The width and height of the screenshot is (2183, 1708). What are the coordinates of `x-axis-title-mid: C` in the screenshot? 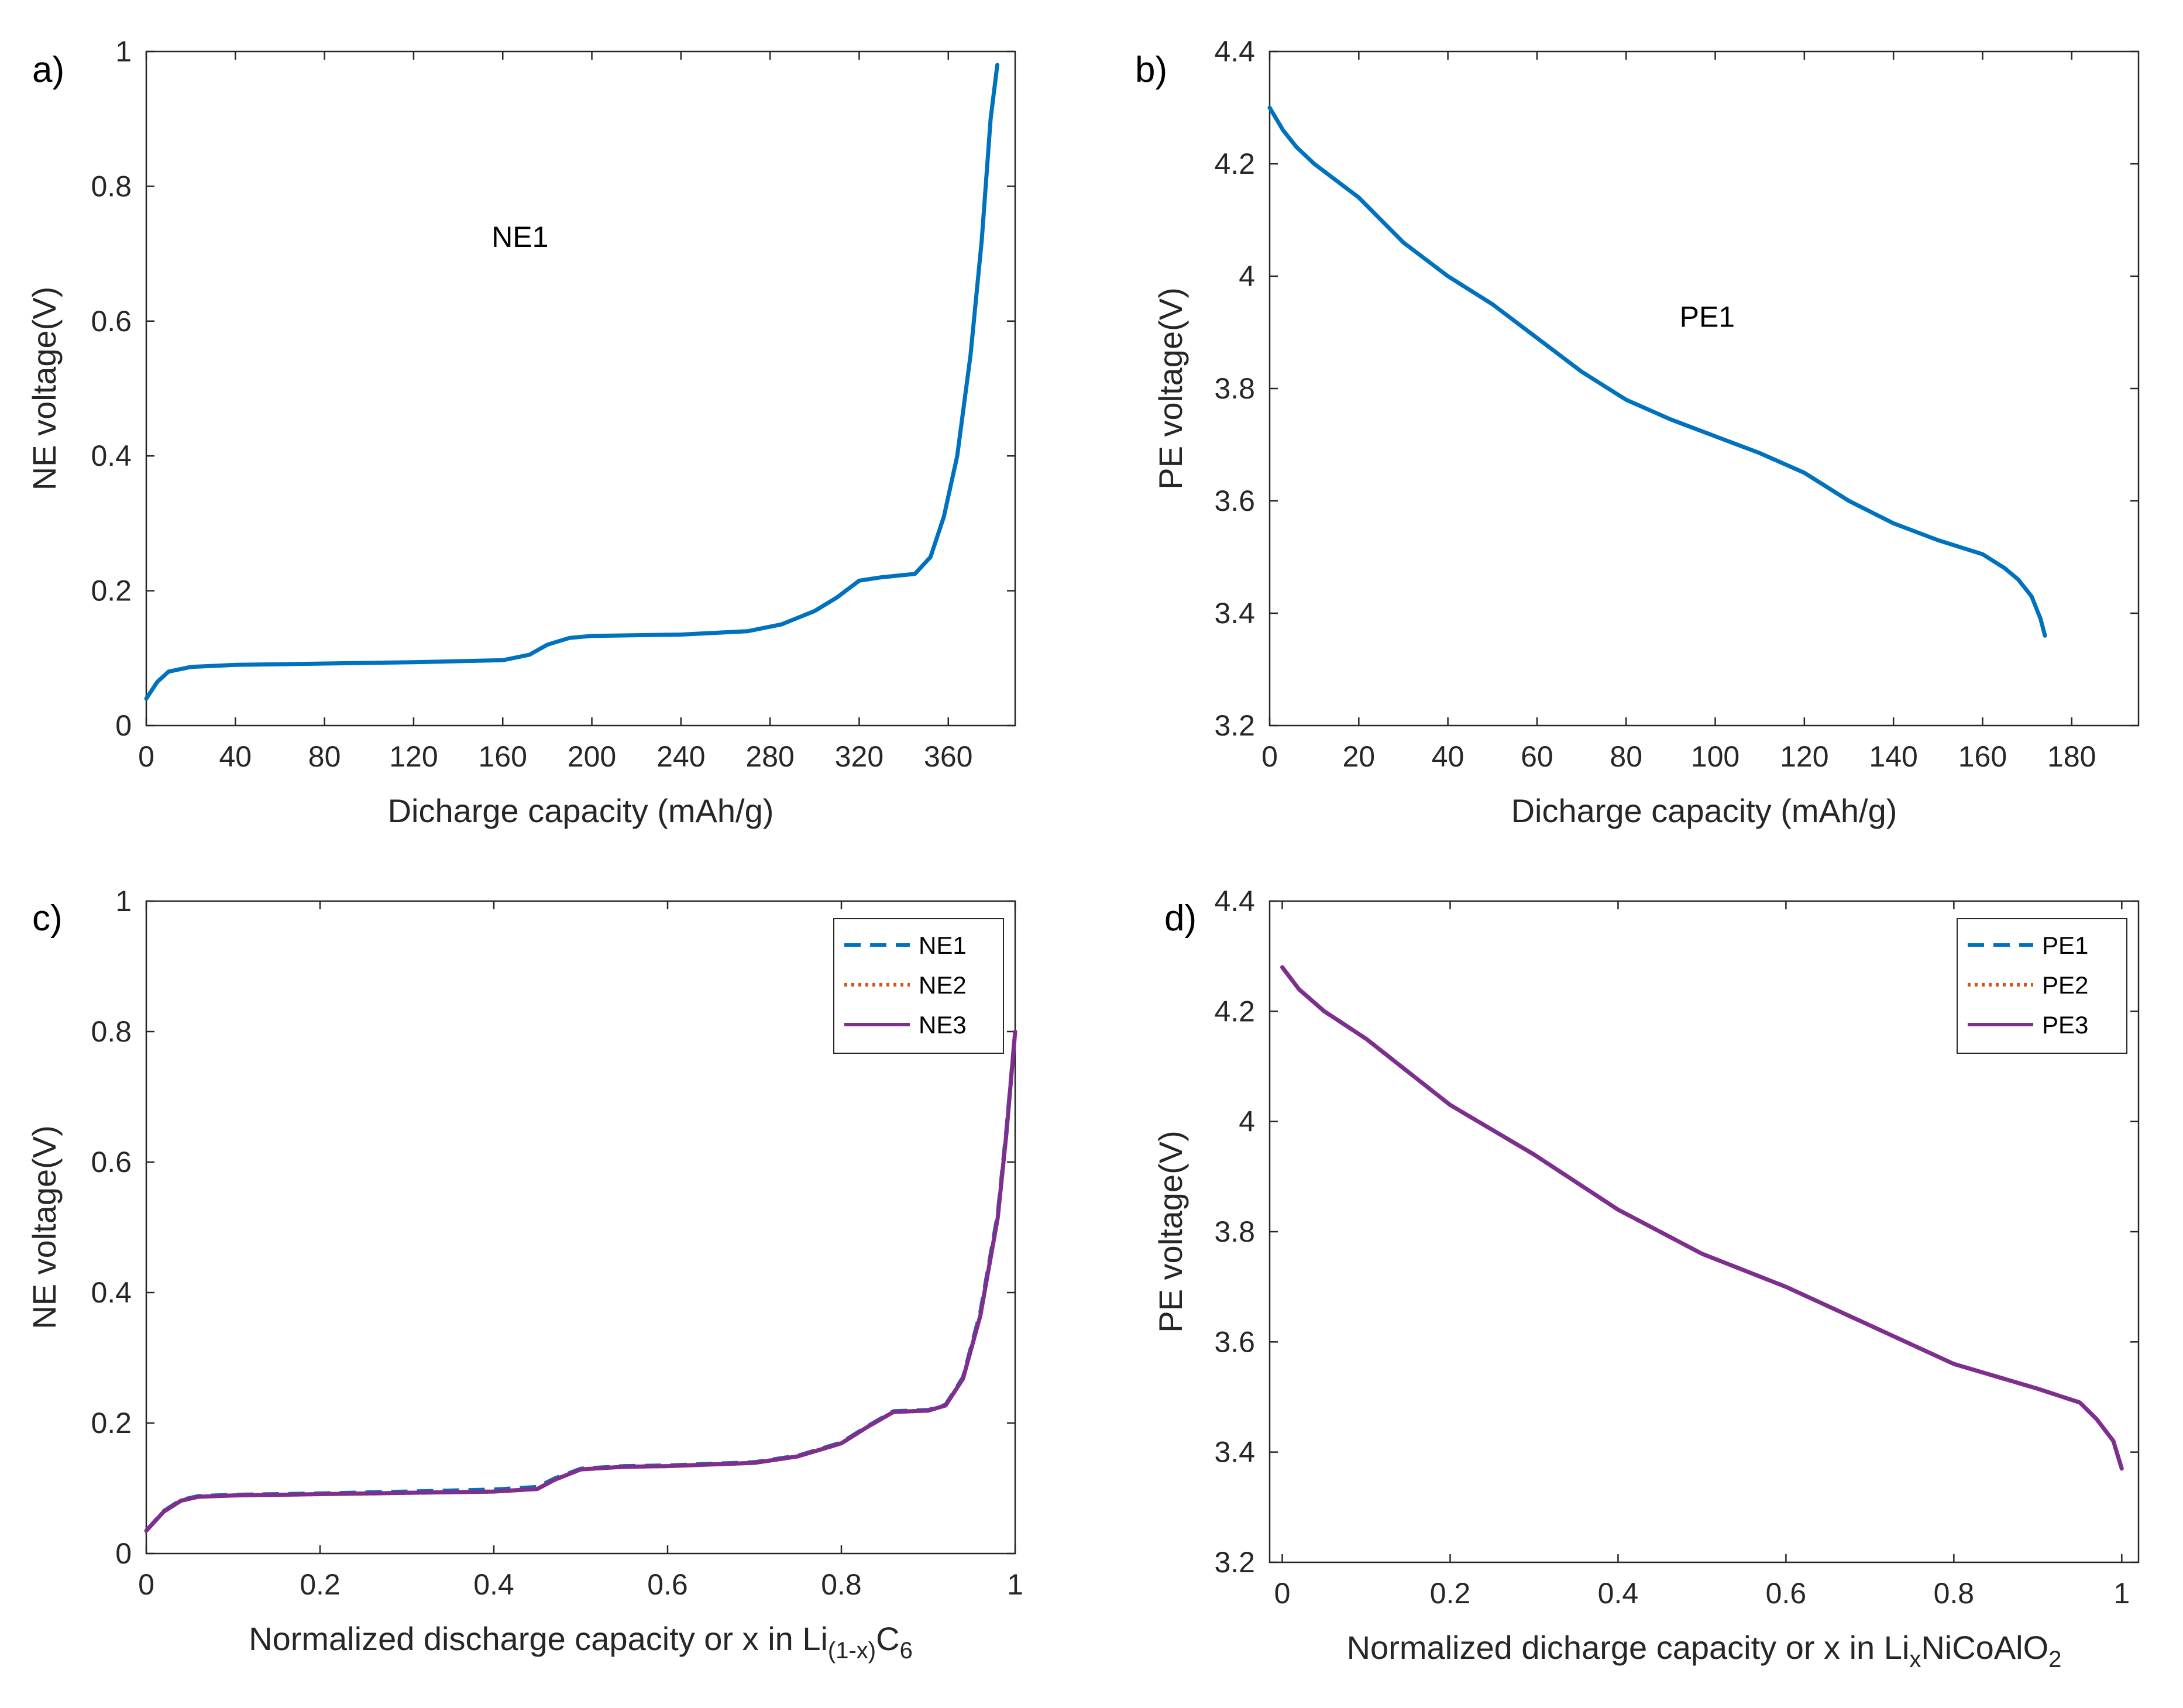 It's located at (888, 1639).